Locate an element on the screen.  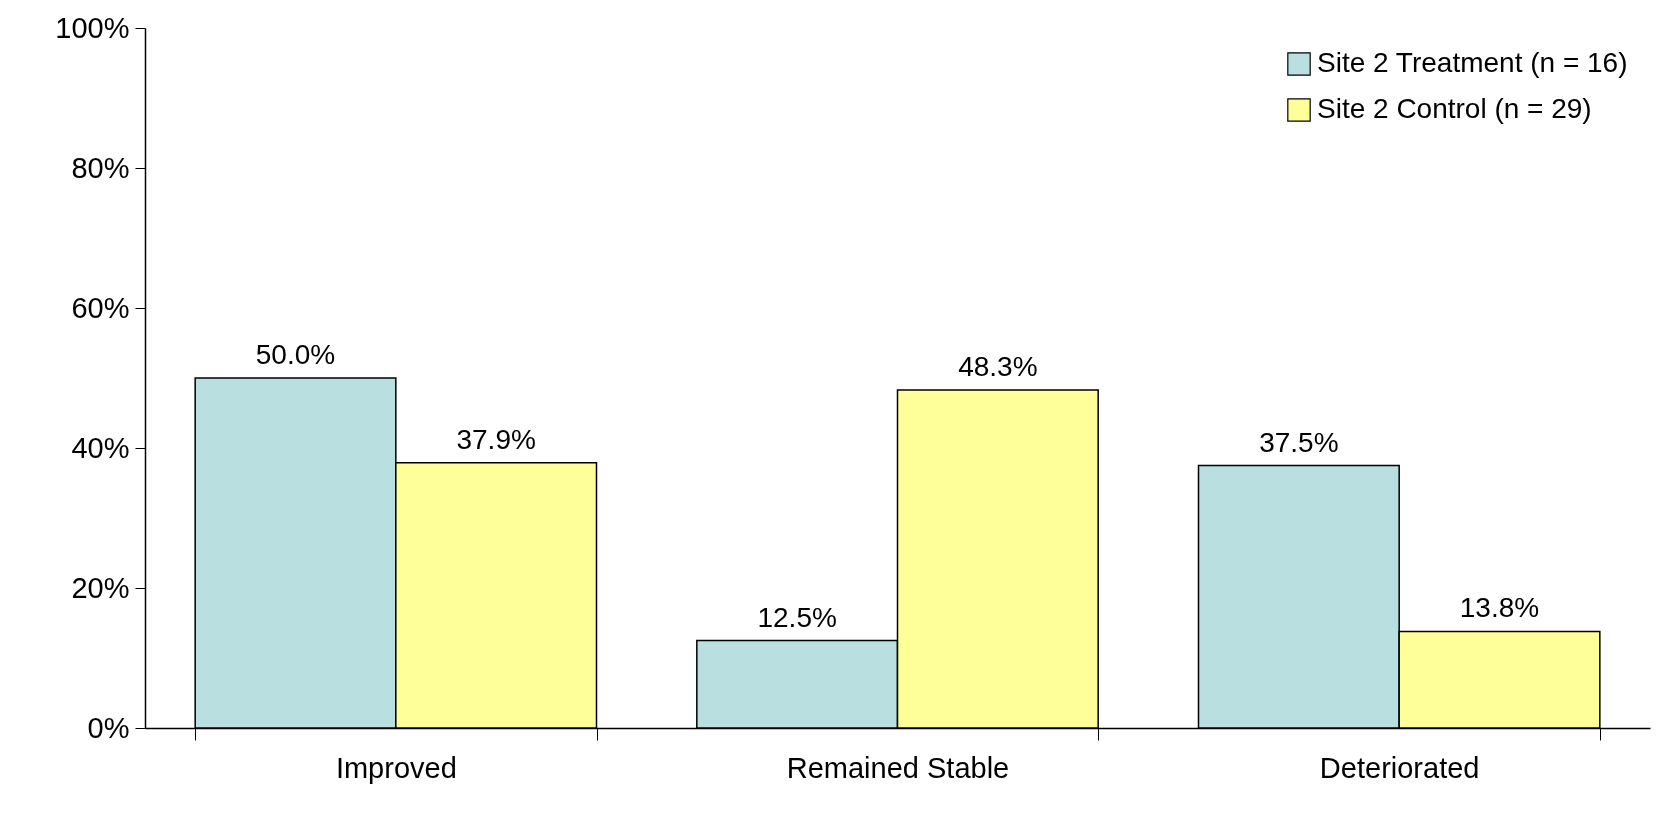
y-tick-label: 20% is located at coordinates (100, 587).